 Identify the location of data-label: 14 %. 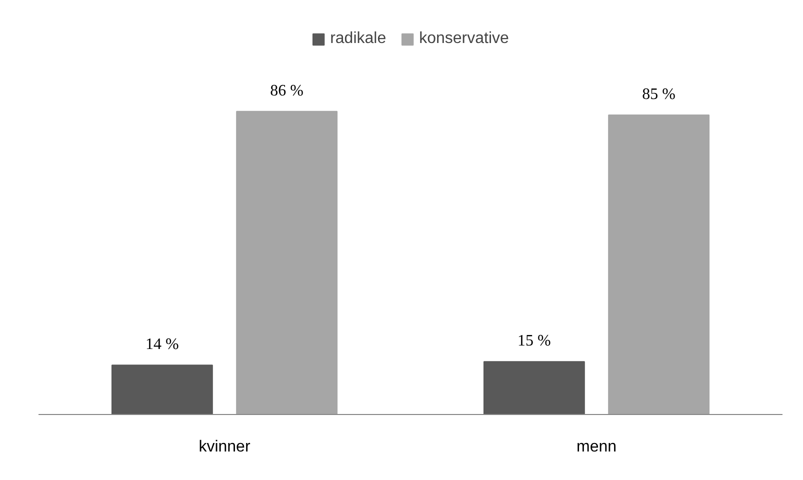
(162, 345).